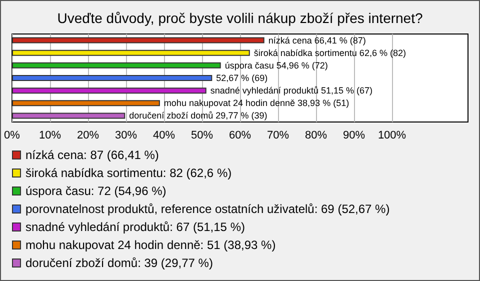  Describe the element at coordinates (202, 136) in the screenshot. I see `x-tick-label: 50%` at that location.